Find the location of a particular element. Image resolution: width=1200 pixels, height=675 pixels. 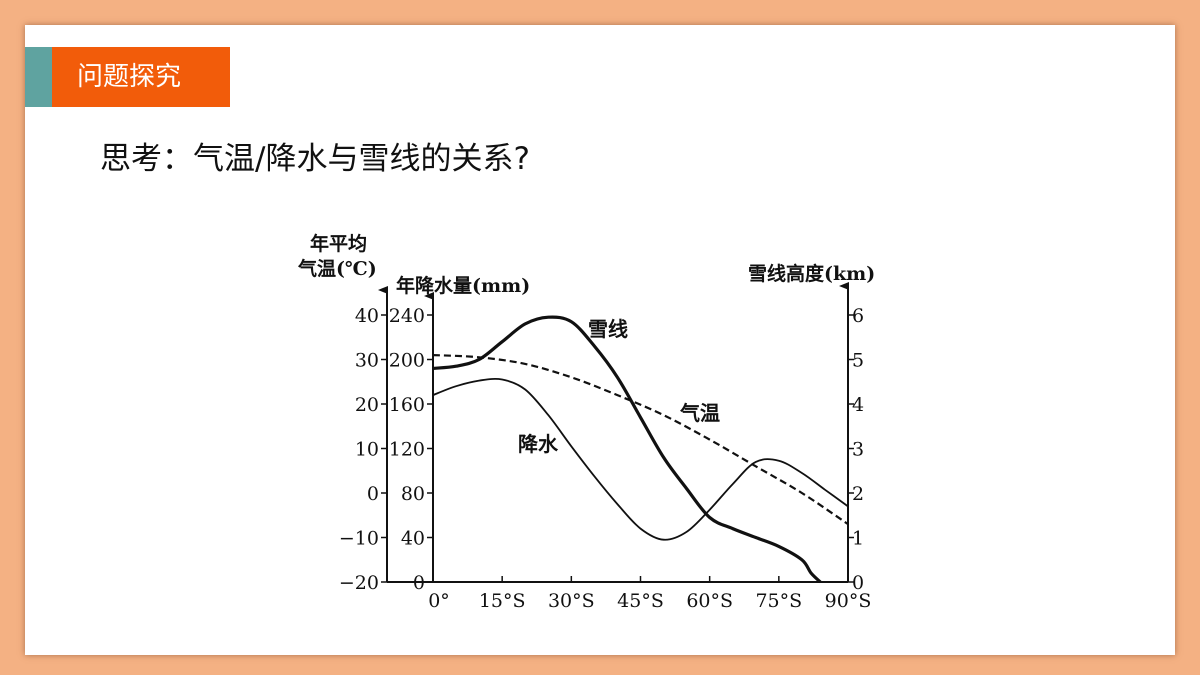

precipitation-tick-label: 200 is located at coordinates (407, 361).